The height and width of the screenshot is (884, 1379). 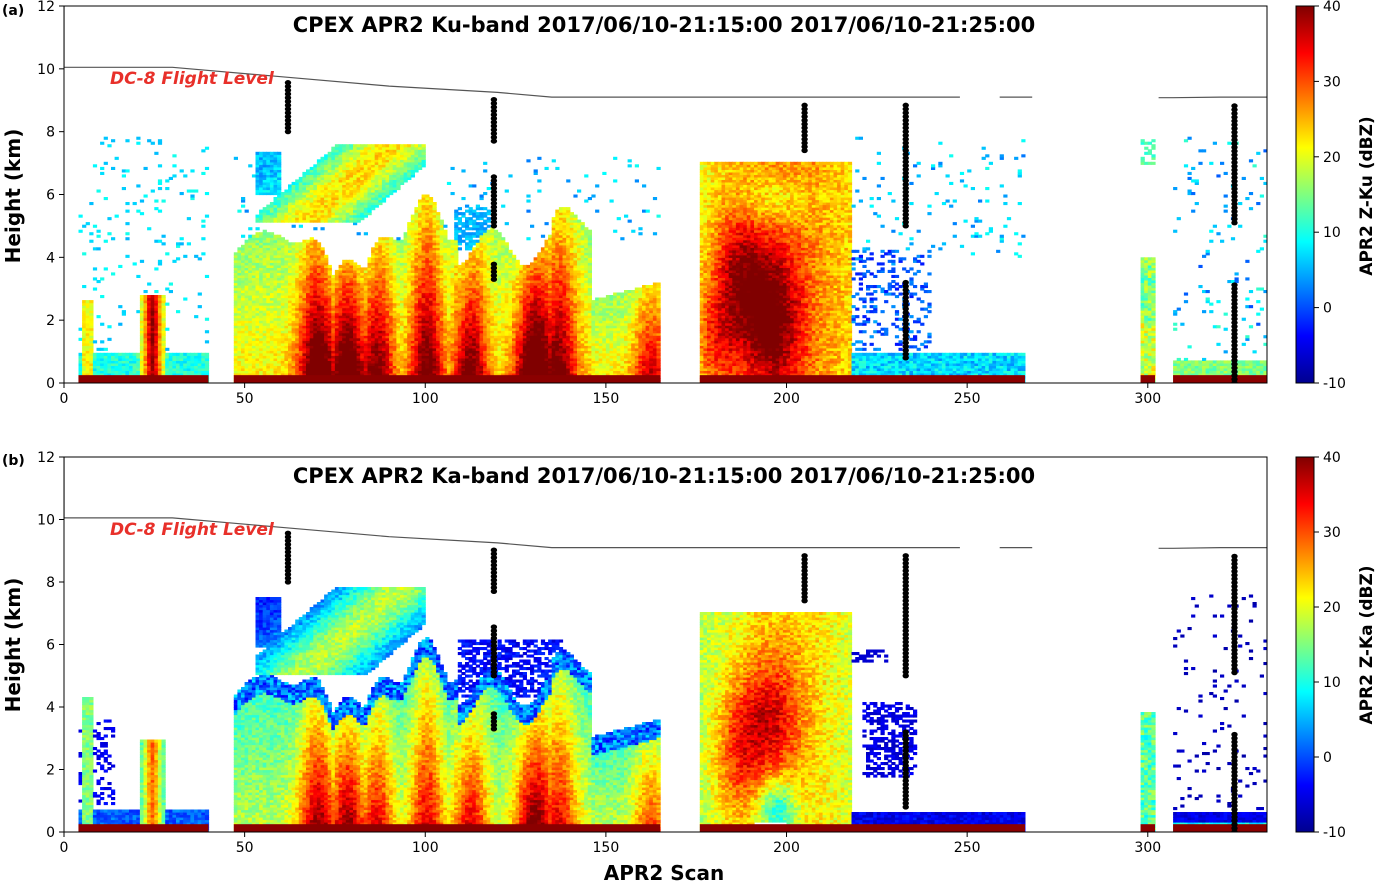 I want to click on y-tick-label: 6, so click(x=50, y=196).